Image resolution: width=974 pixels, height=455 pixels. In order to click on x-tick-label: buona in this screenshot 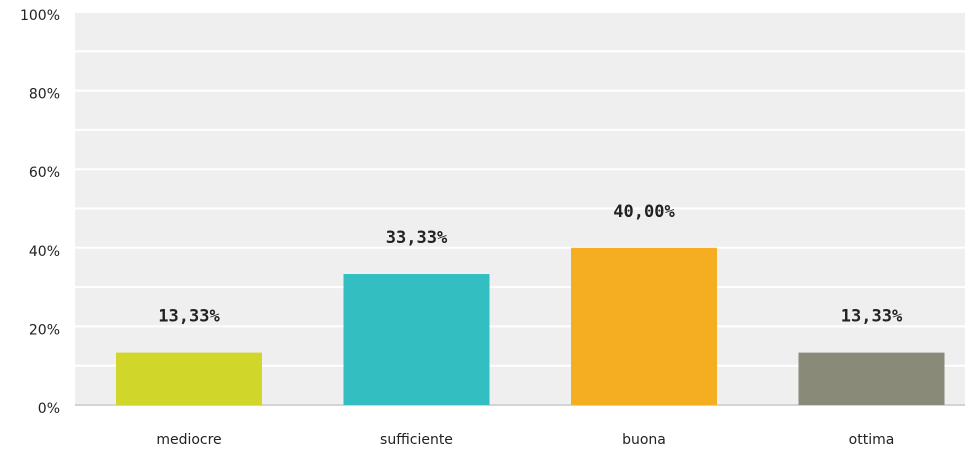, I will do `click(644, 440)`.